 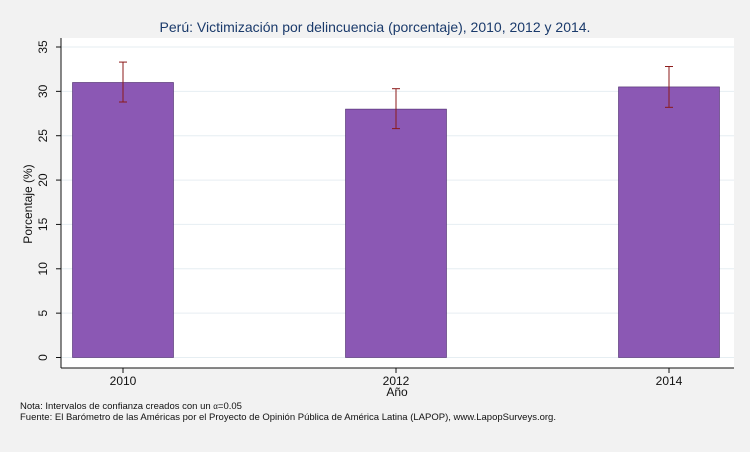 What do you see at coordinates (43, 47) in the screenshot?
I see `y-tick-label: 35` at bounding box center [43, 47].